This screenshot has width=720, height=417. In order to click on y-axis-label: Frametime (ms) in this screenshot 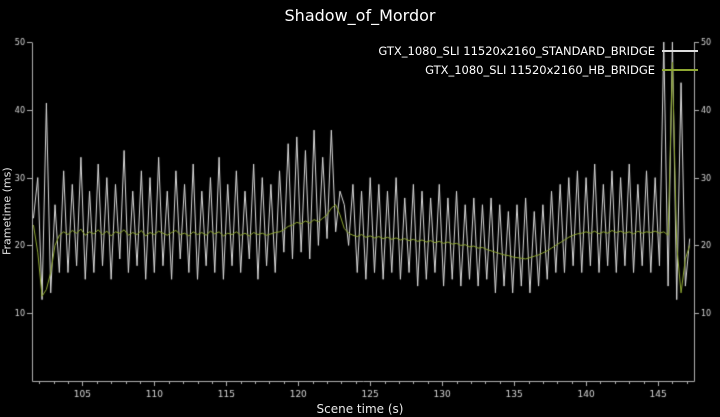, I will do `click(7, 211)`.